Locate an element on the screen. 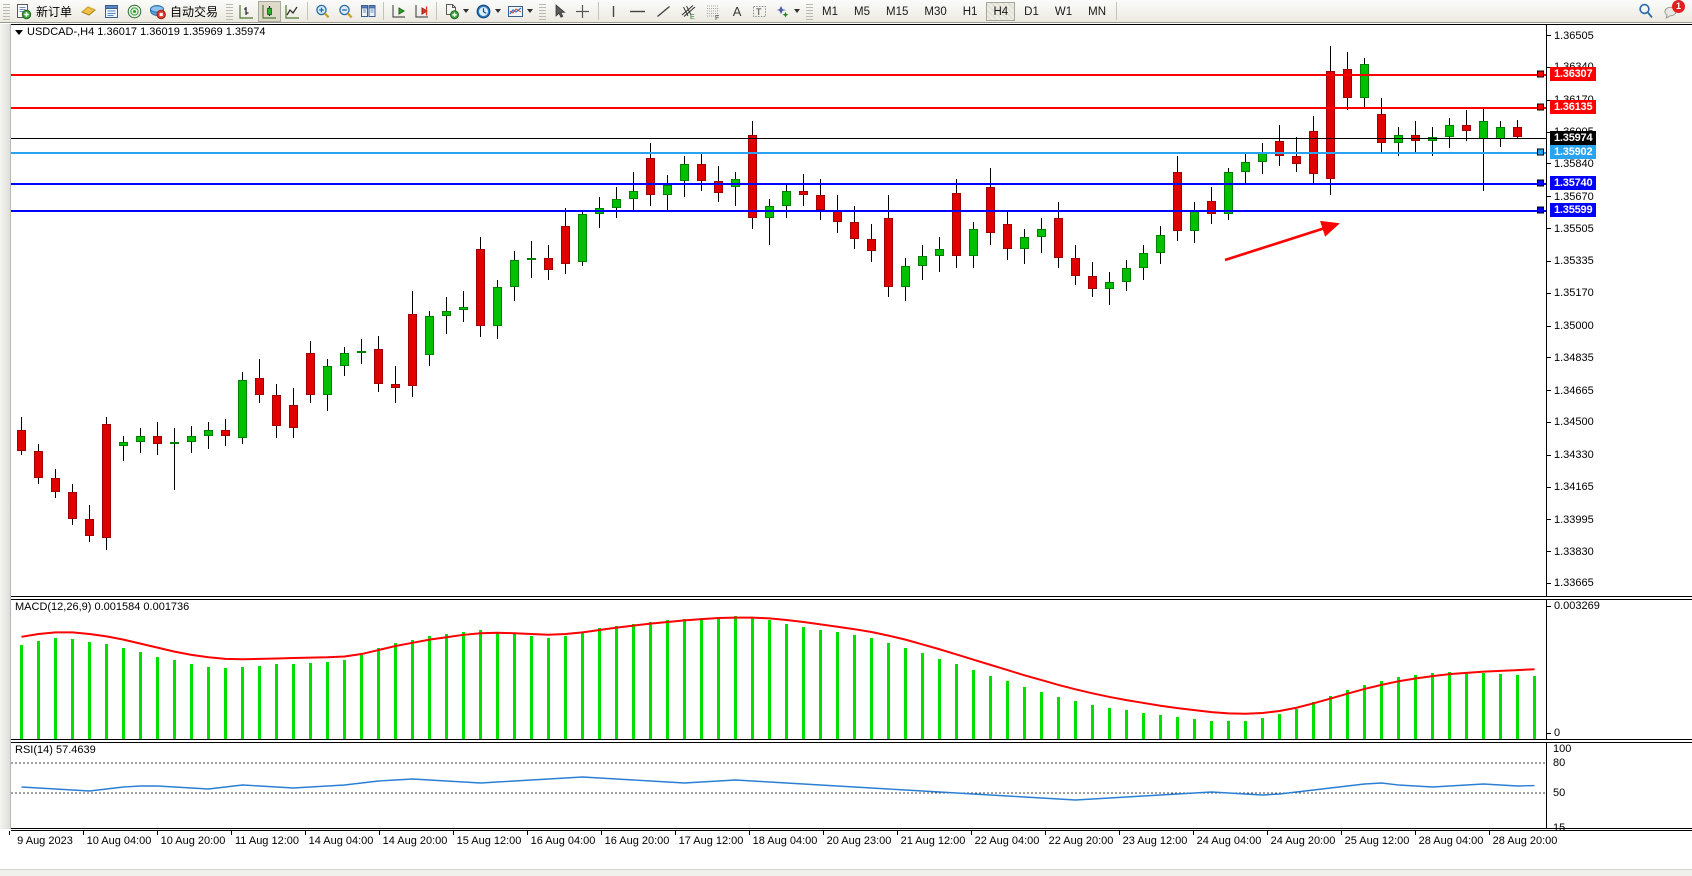 The image size is (1692, 876). timeframe-h4: H4 is located at coordinates (1001, 11).